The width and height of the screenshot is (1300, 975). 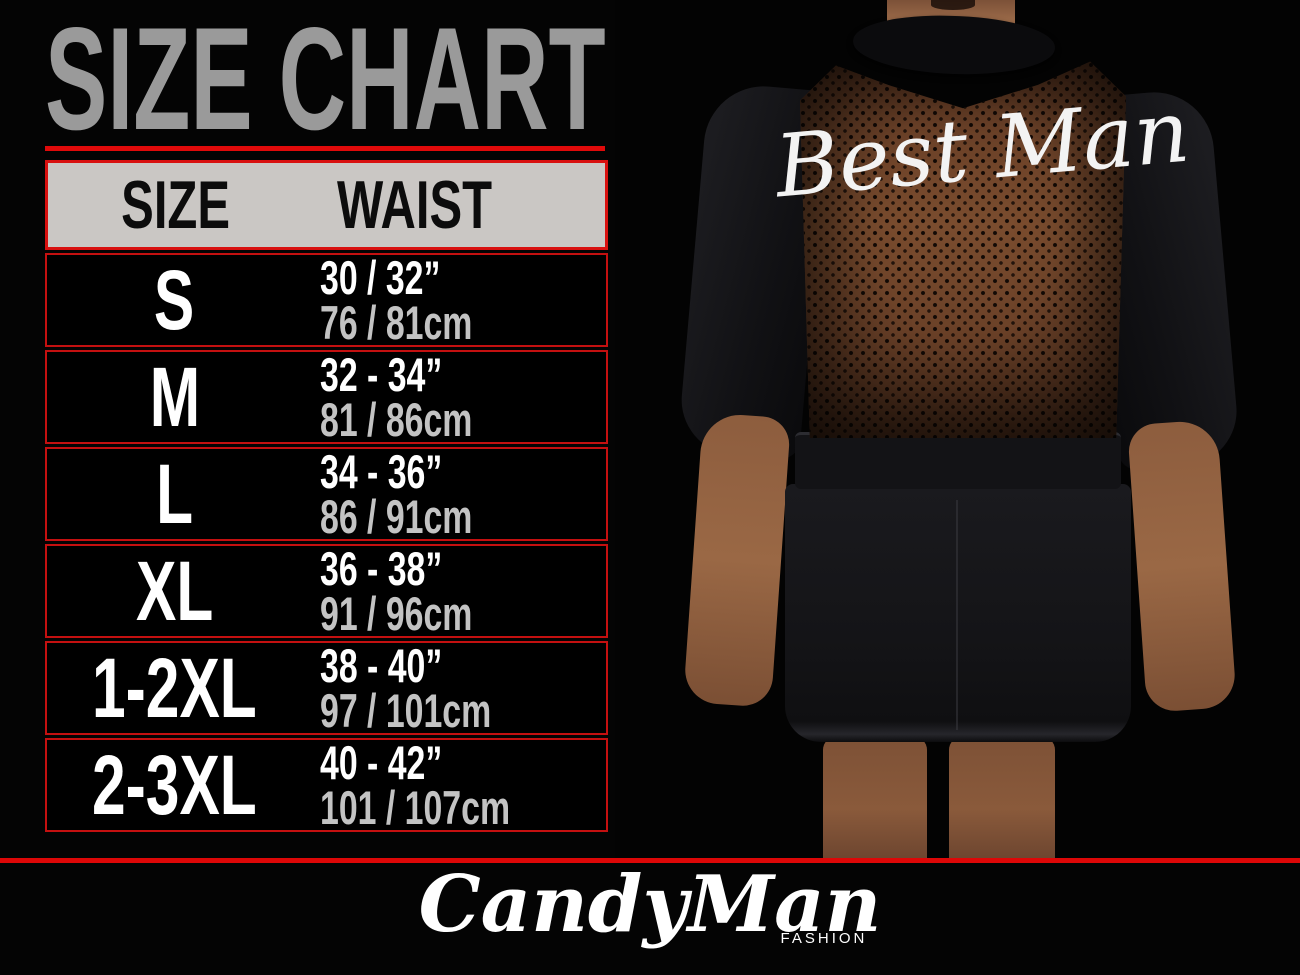 I want to click on waist-cm: 81 / 86cm, so click(x=396, y=419).